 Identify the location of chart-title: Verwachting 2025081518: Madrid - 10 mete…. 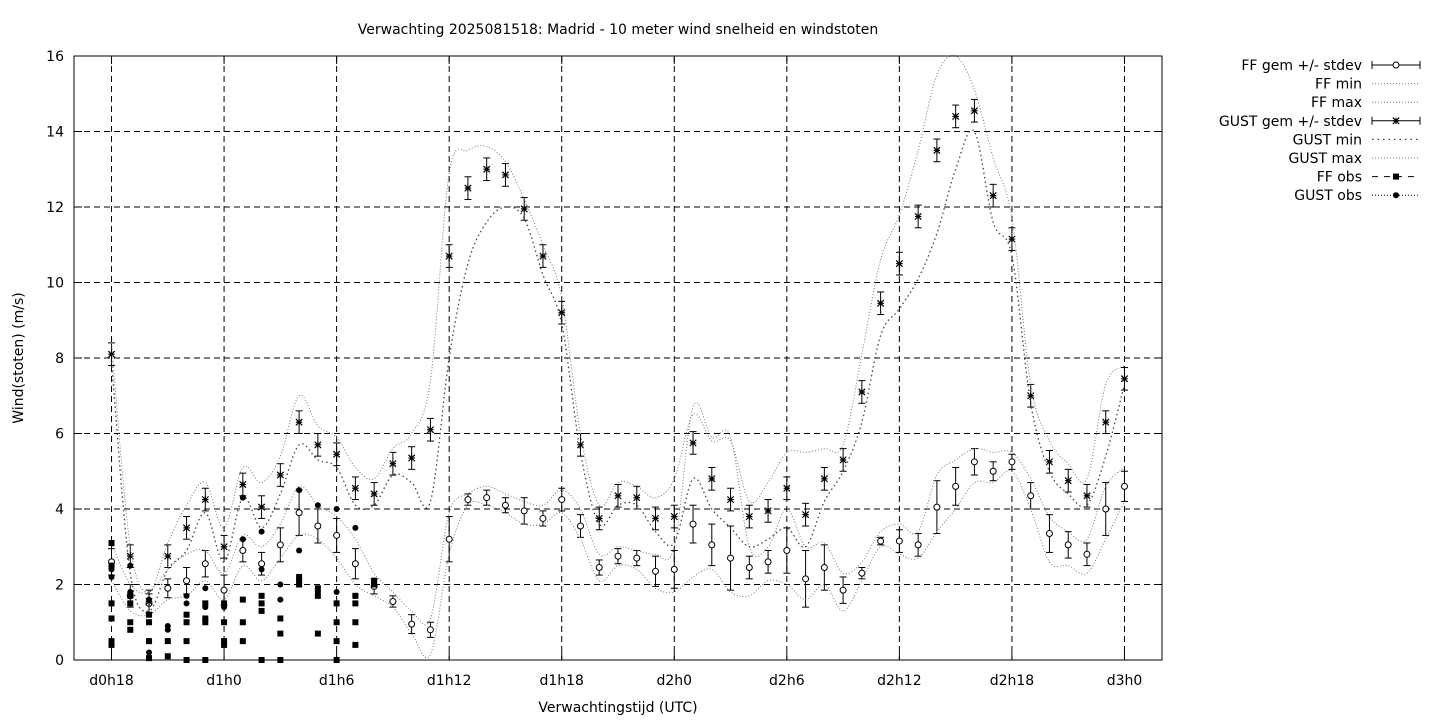
(618, 30).